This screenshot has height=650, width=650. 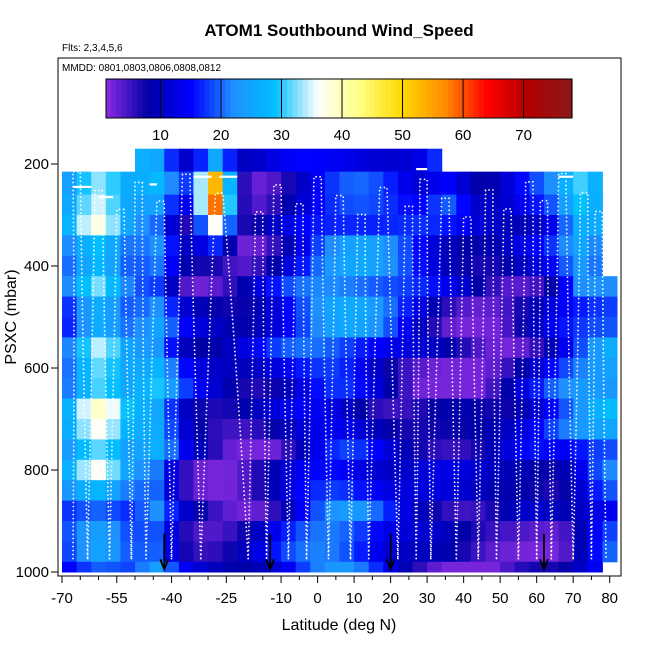 I want to click on colorbar-tick-label: 30, so click(x=281, y=135).